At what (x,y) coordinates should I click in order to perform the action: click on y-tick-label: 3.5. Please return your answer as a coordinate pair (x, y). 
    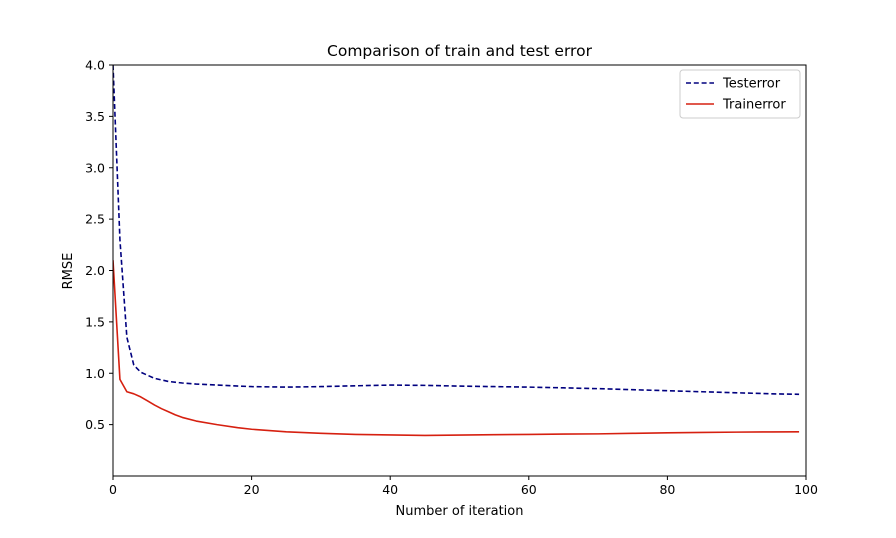
    Looking at the image, I should click on (95, 116).